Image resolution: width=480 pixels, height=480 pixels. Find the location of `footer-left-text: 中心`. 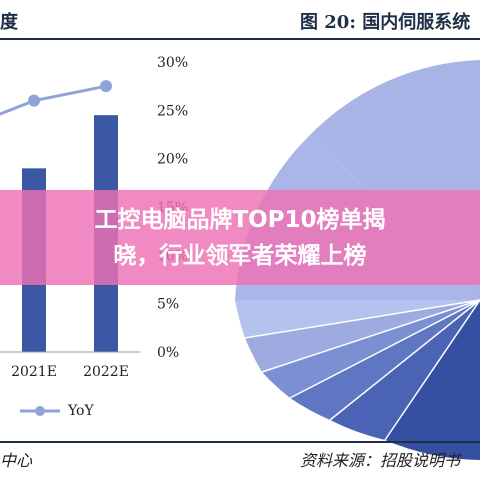

footer-left-text: 中心 is located at coordinates (16, 460).